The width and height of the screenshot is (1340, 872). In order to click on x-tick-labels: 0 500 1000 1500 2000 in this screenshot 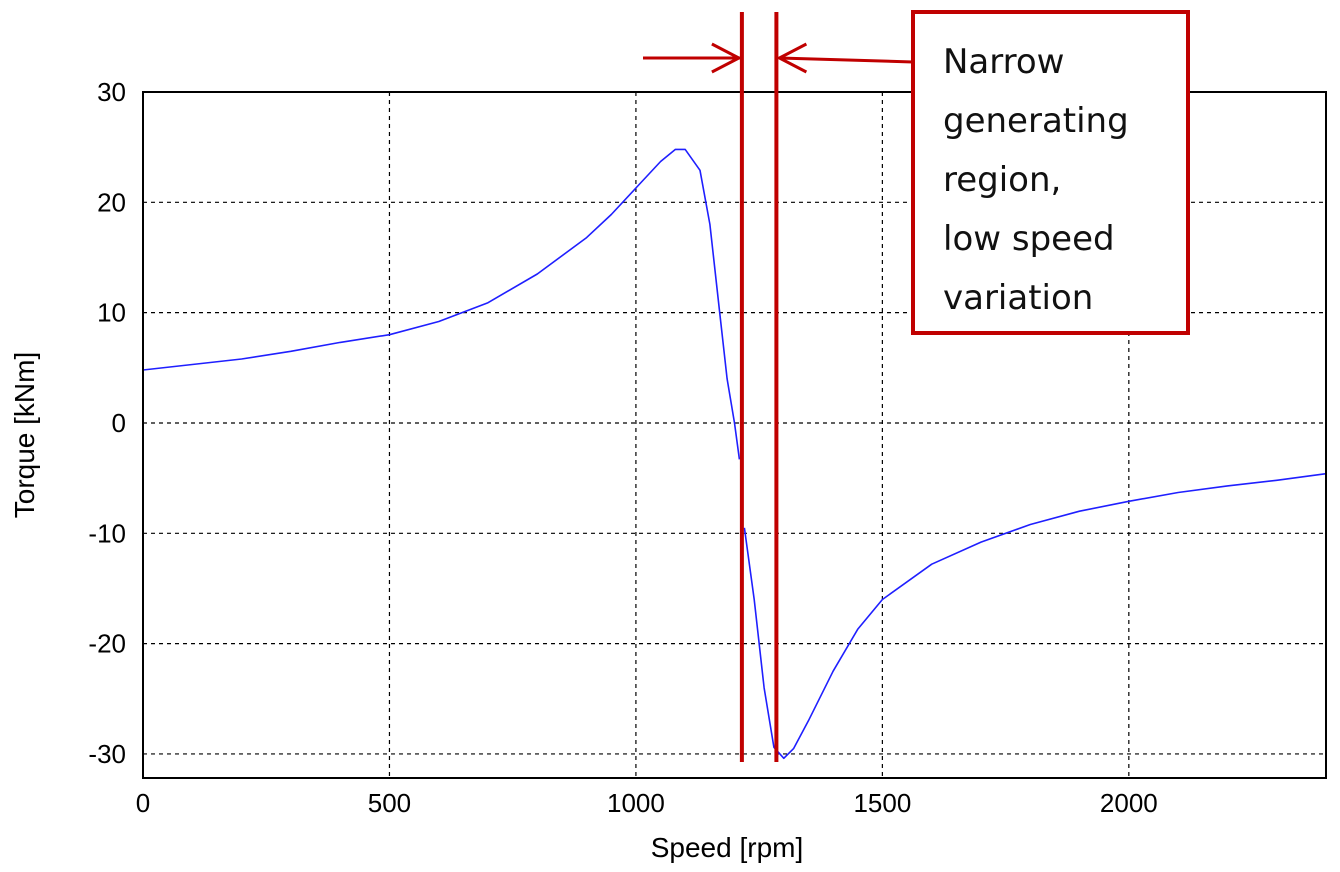, I will do `click(647, 803)`.